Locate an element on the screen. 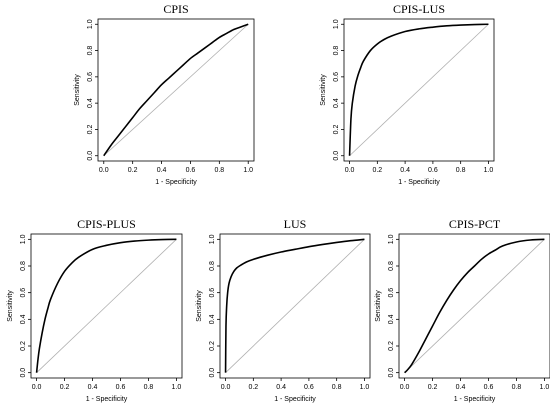  panel-title: CPIS-PCT is located at coordinates (475, 224).